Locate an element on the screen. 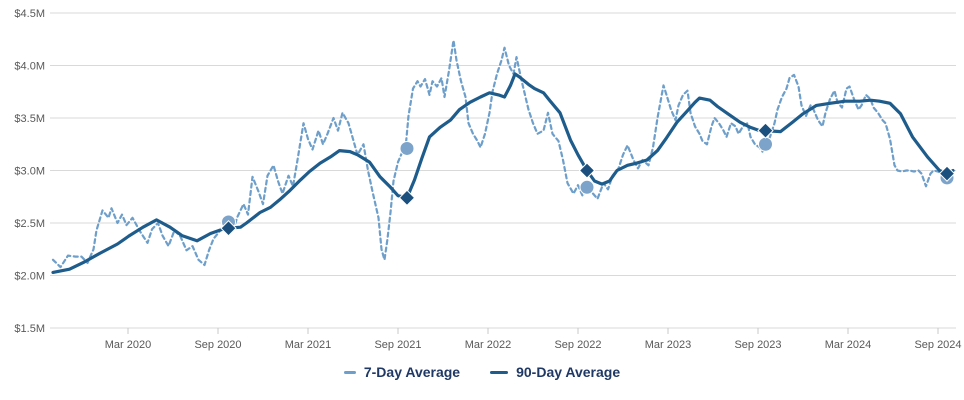  y-axis-labels: $4.5M $4.0M $3.5M $3.0M $2.5M $2.0M $1.5M is located at coordinates (29, 171).